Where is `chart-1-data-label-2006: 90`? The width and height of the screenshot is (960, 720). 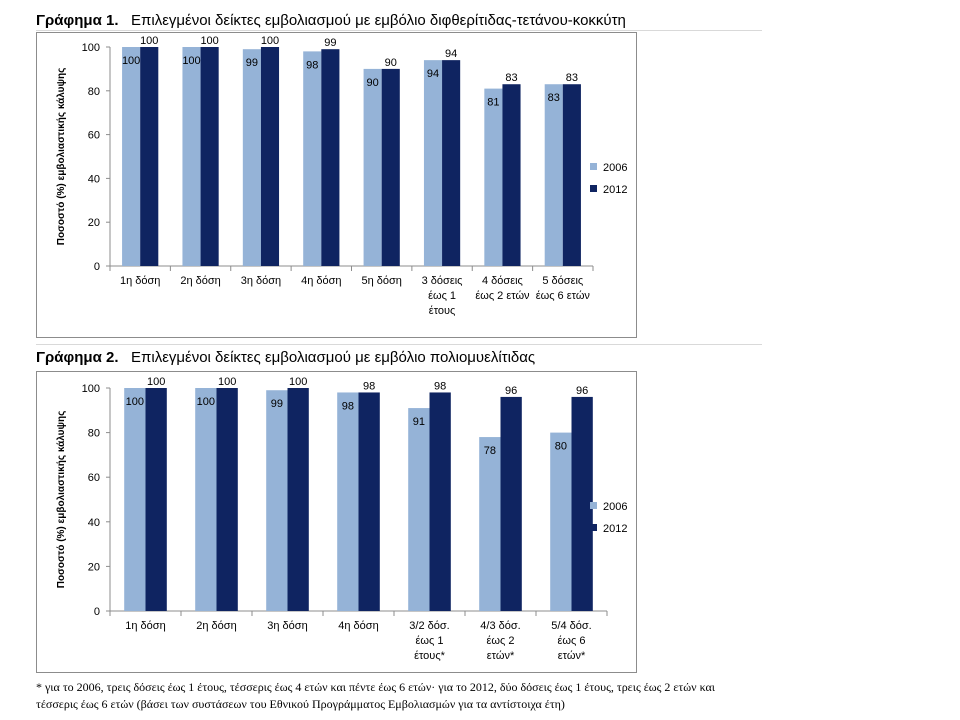
chart-1-data-label-2006: 90 is located at coordinates (373, 83).